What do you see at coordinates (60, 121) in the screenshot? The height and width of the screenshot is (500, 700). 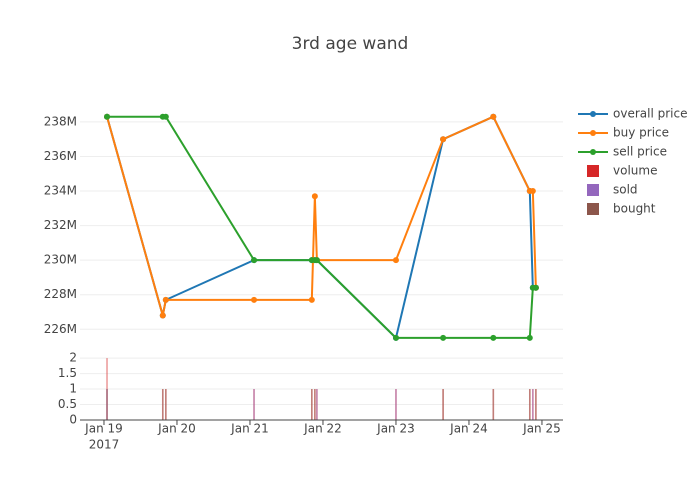 I see `y-tick-label: 238M` at bounding box center [60, 121].